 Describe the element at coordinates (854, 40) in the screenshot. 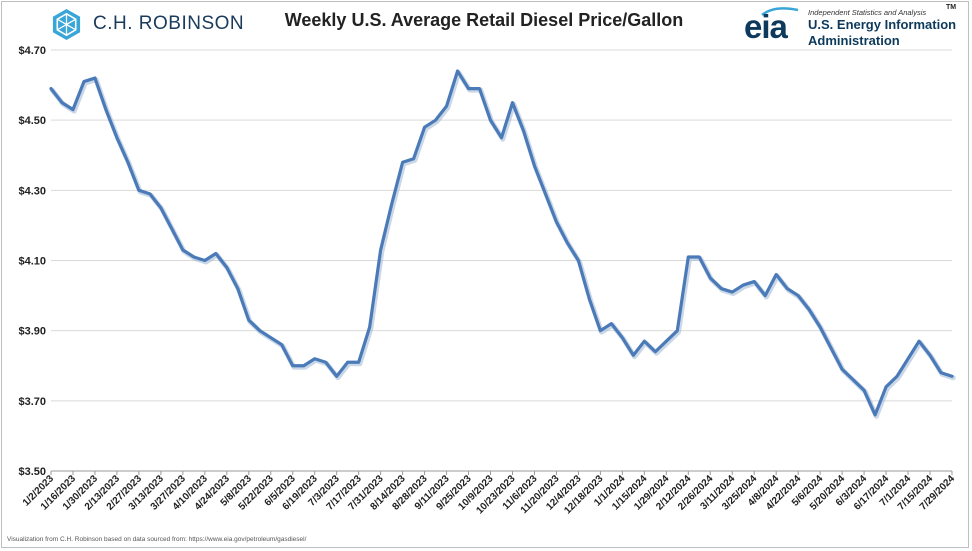

I see `eia-name-line2: Administration` at that location.